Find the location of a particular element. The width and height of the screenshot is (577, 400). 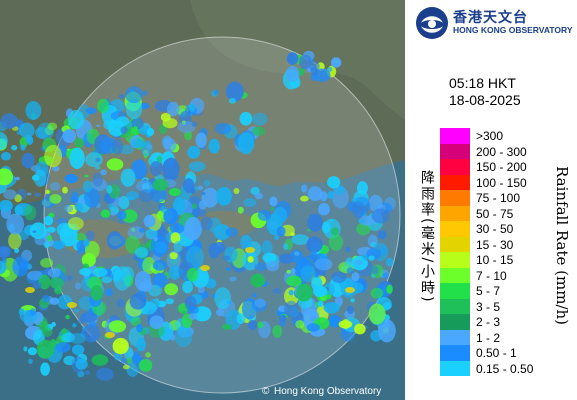

legend-row: 150 - 200 is located at coordinates (507, 167).